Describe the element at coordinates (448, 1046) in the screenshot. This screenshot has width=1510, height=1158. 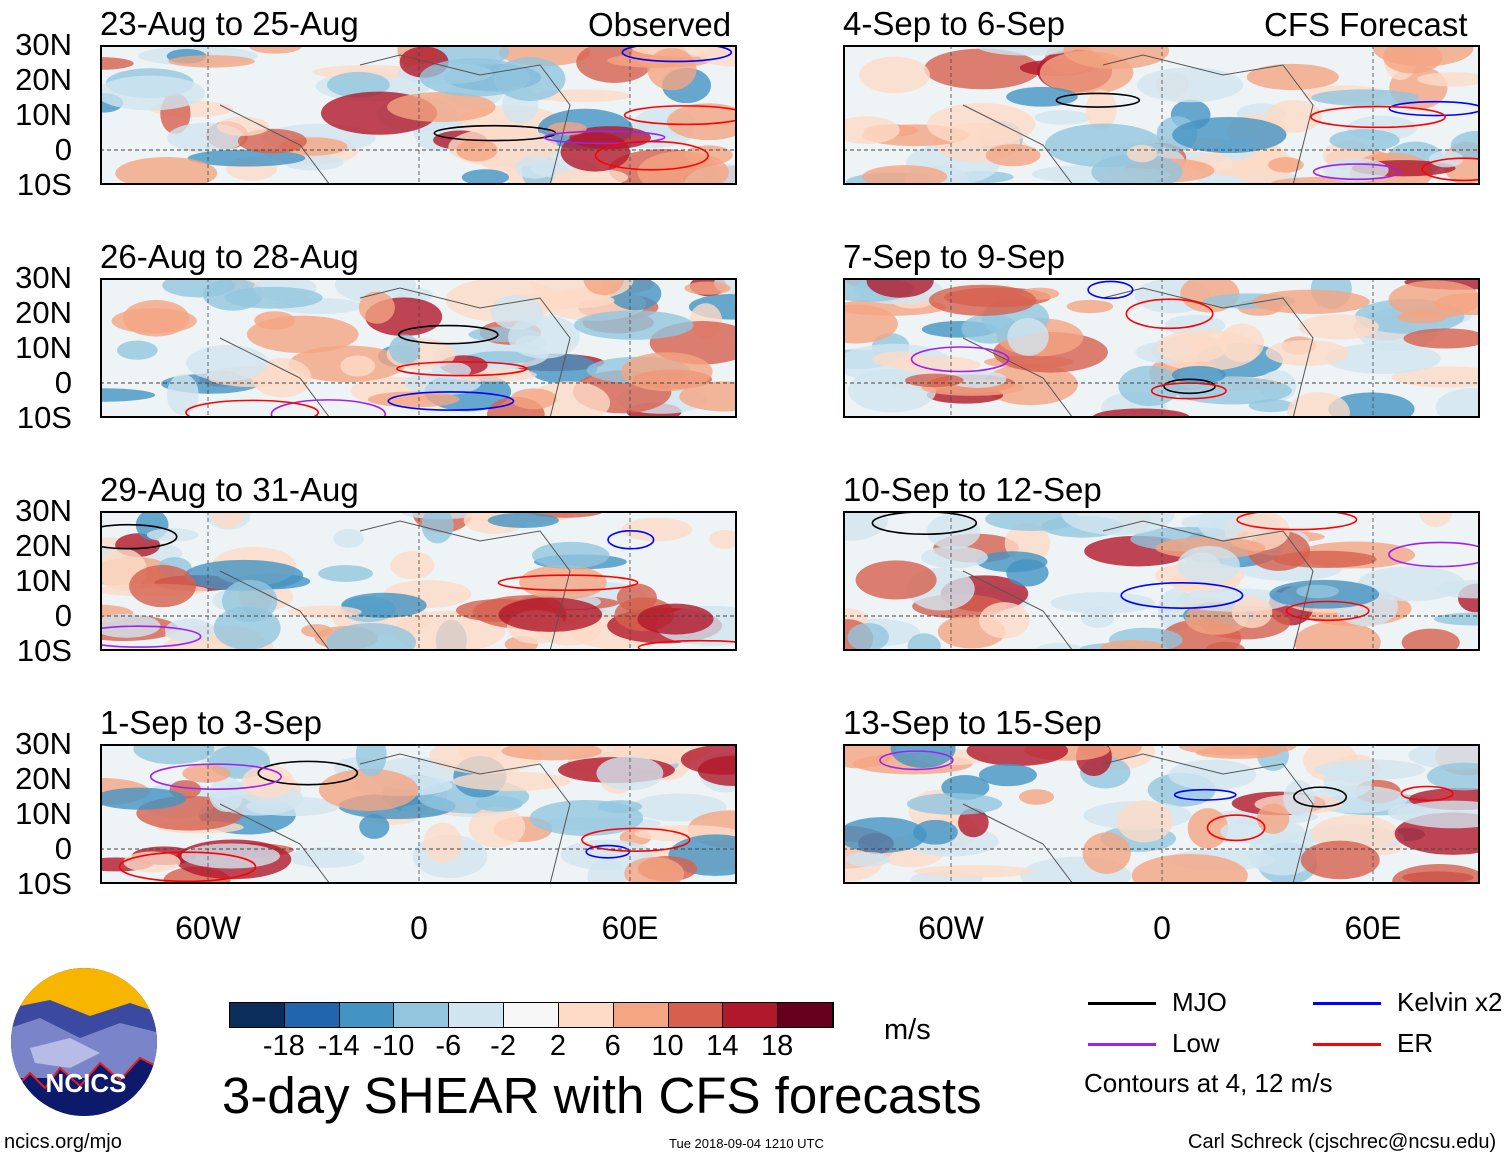
I see `colorbar-label: -6` at that location.